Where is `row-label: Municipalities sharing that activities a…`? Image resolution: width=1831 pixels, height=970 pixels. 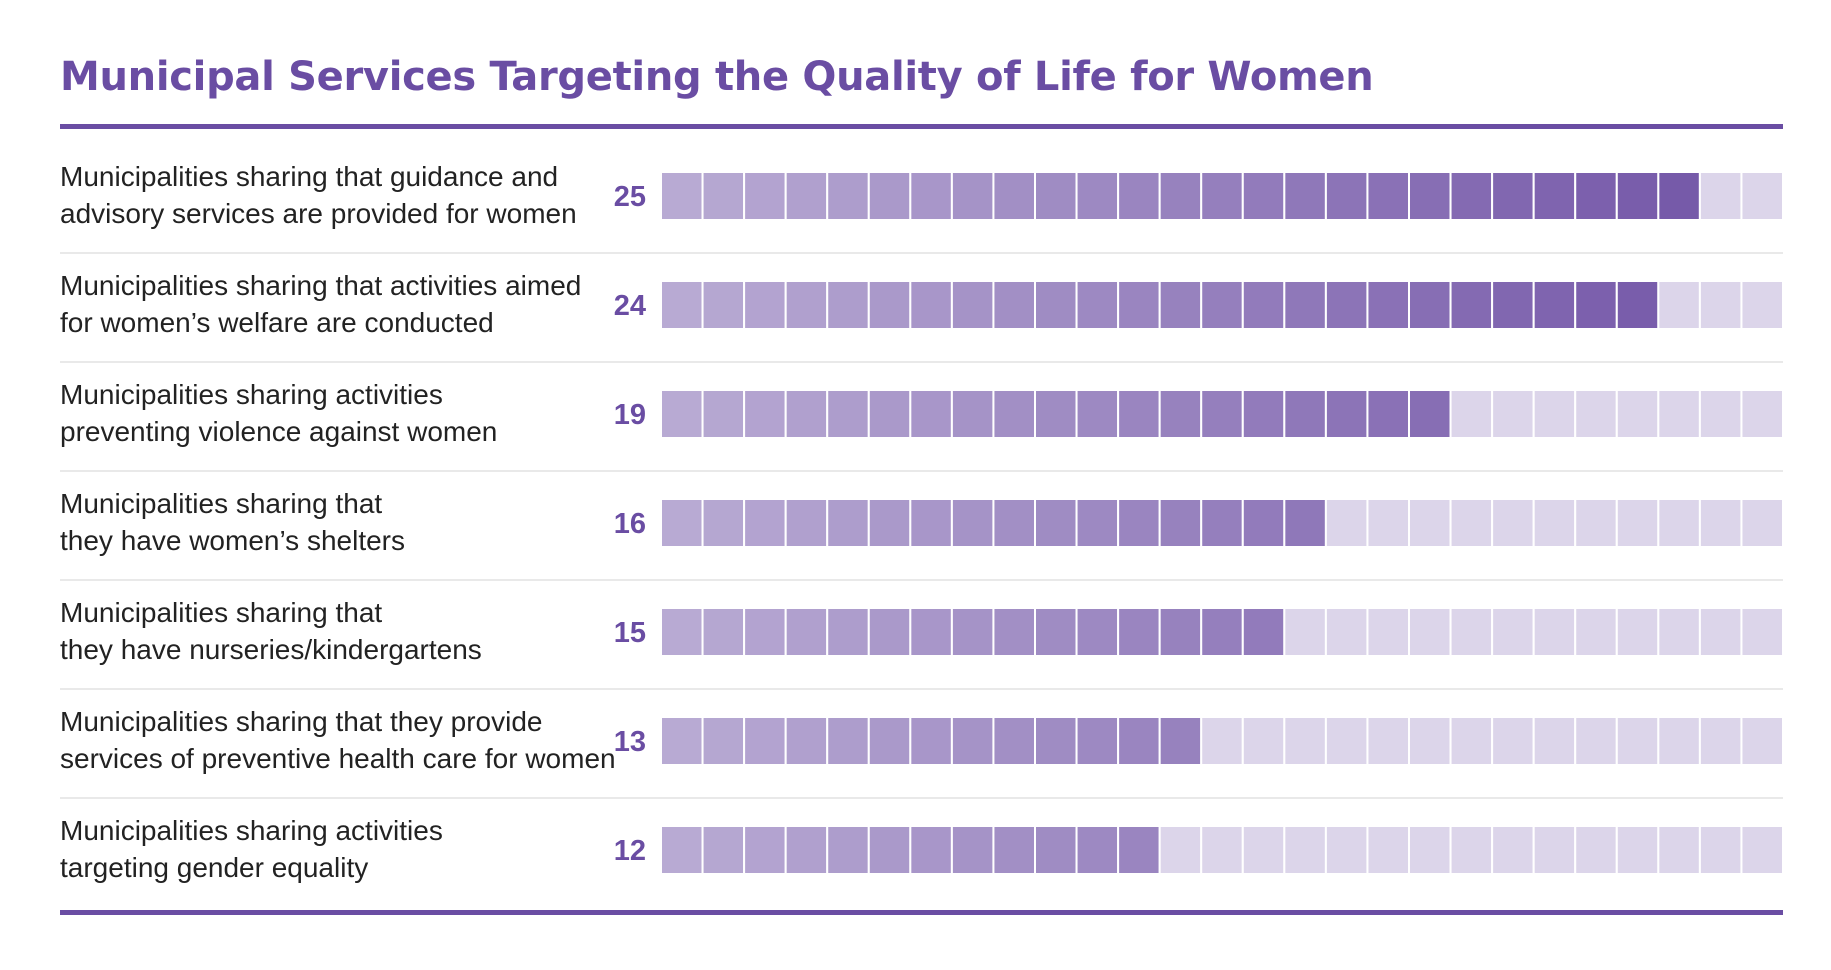 row-label: Municipalities sharing that activities a… is located at coordinates (320, 285).